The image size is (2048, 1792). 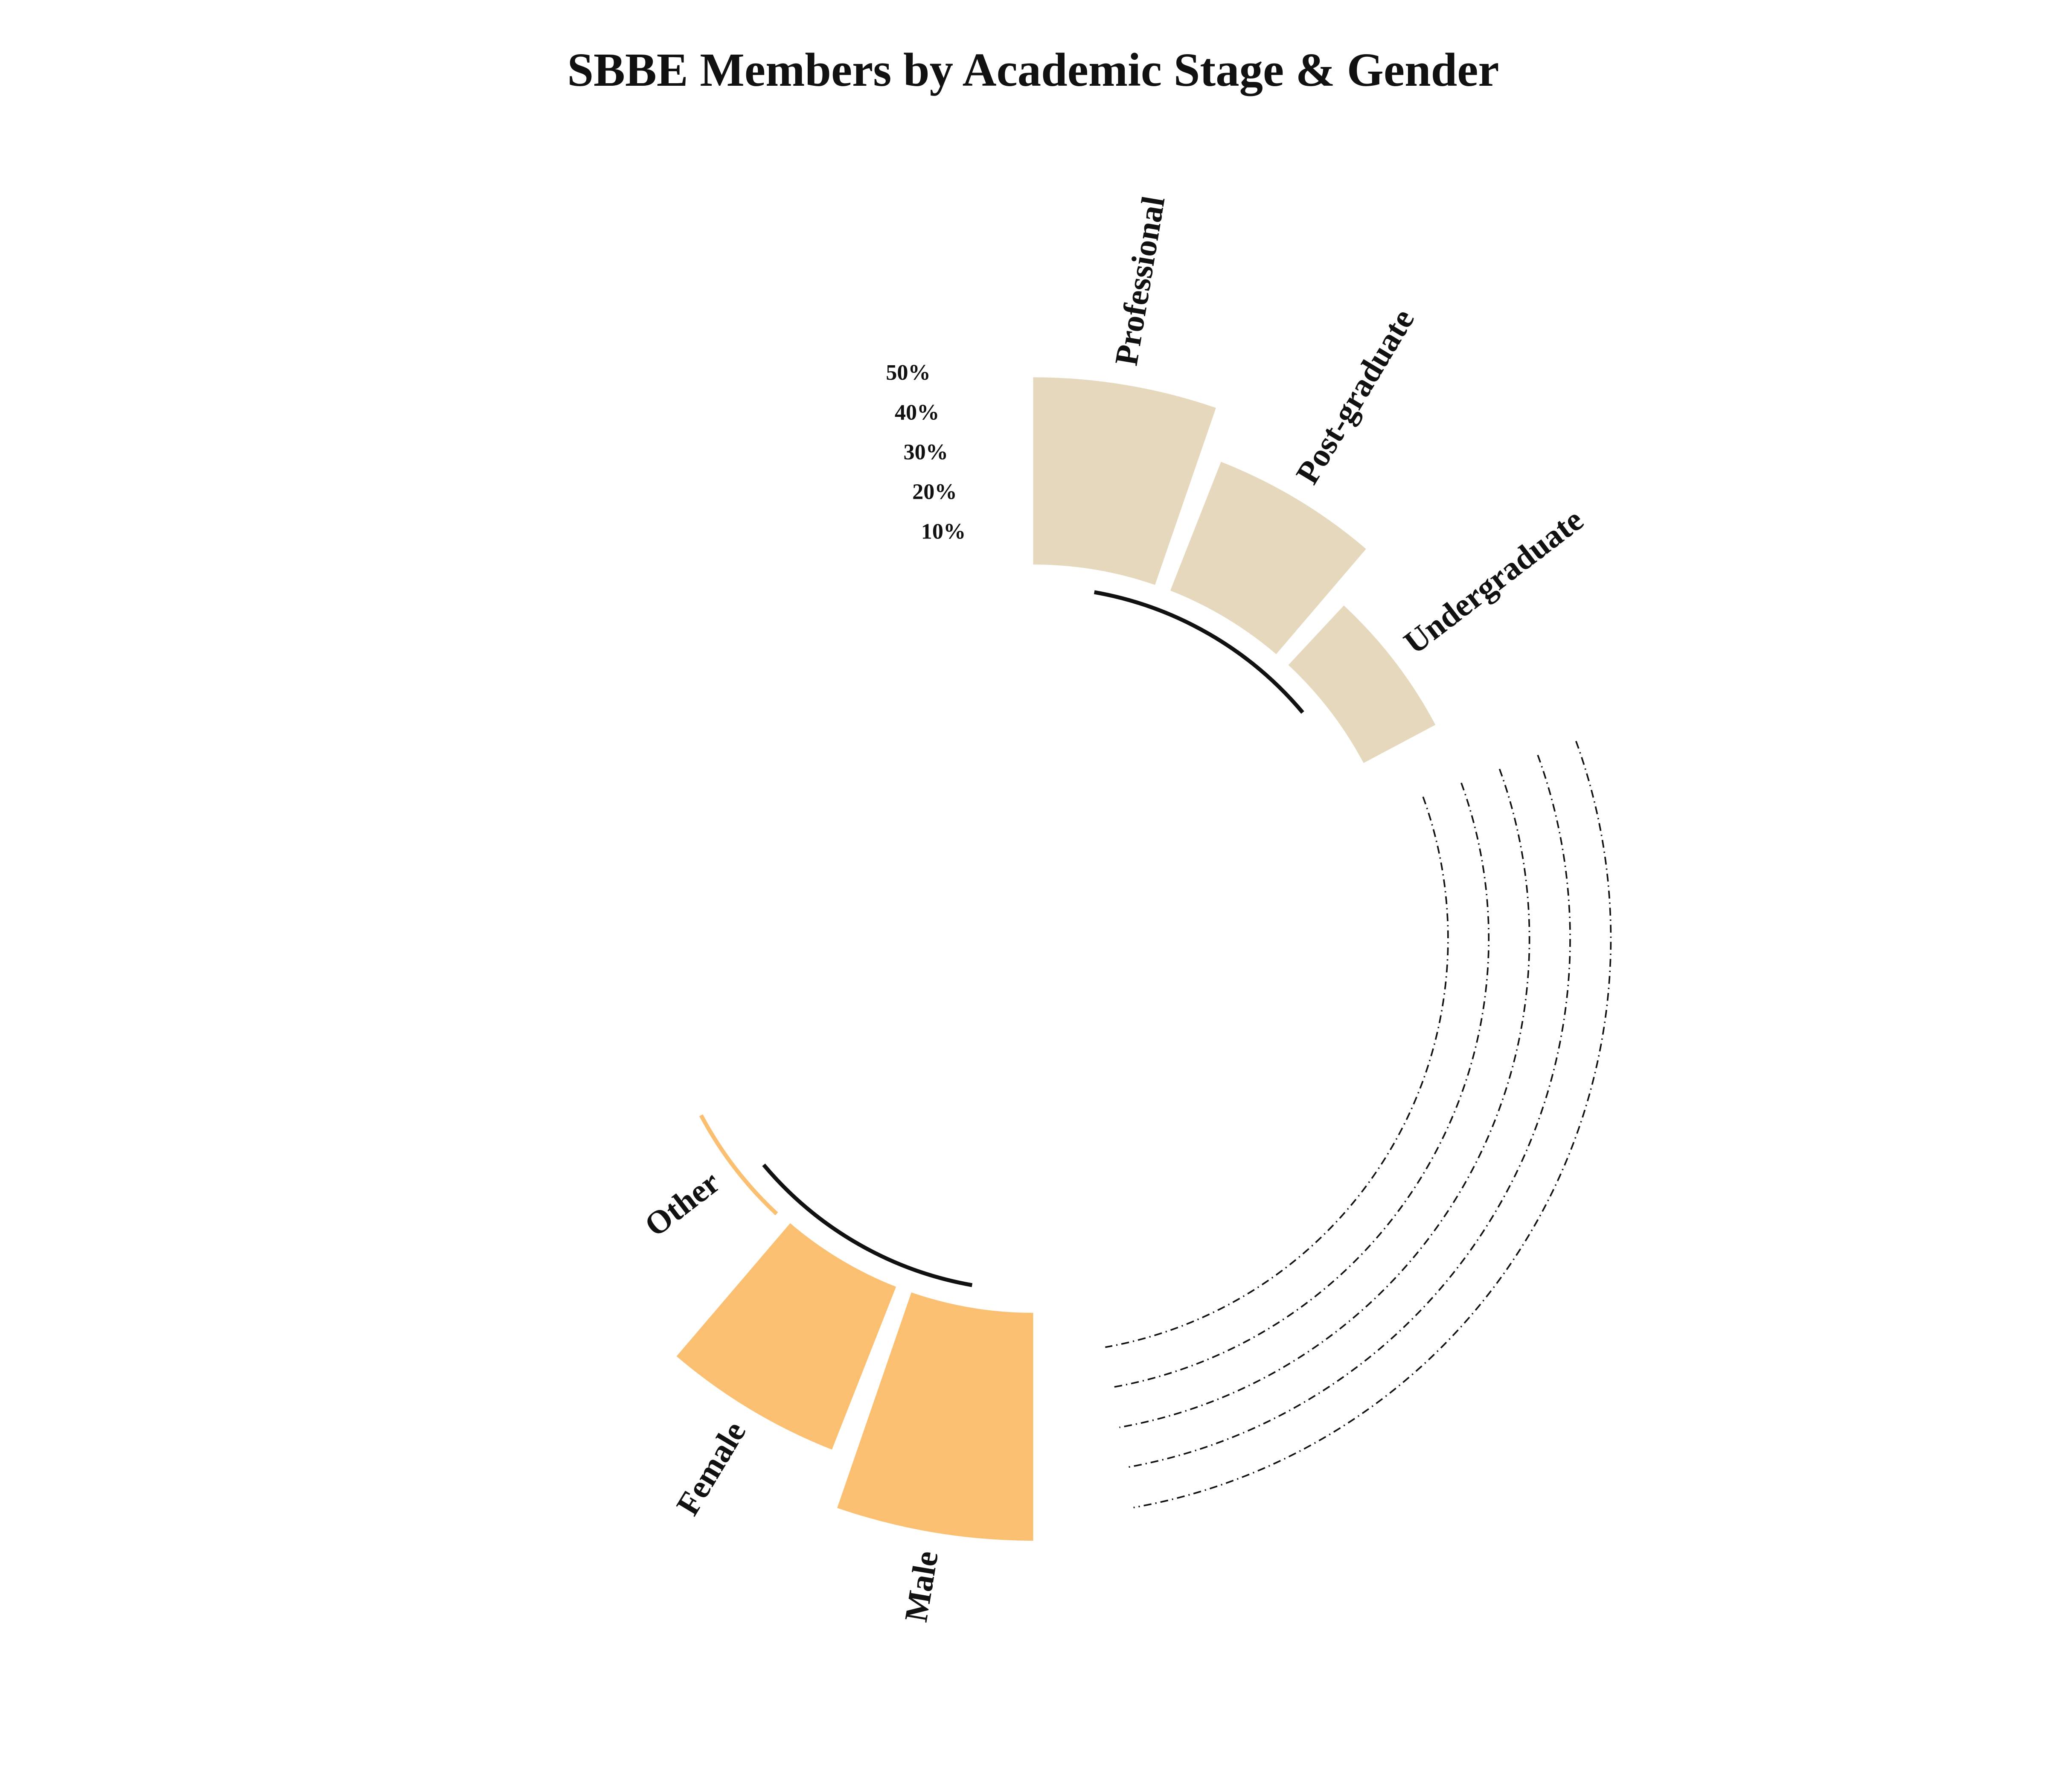 What do you see at coordinates (935, 492) in the screenshot?
I see `y-tick-label: 20%` at bounding box center [935, 492].